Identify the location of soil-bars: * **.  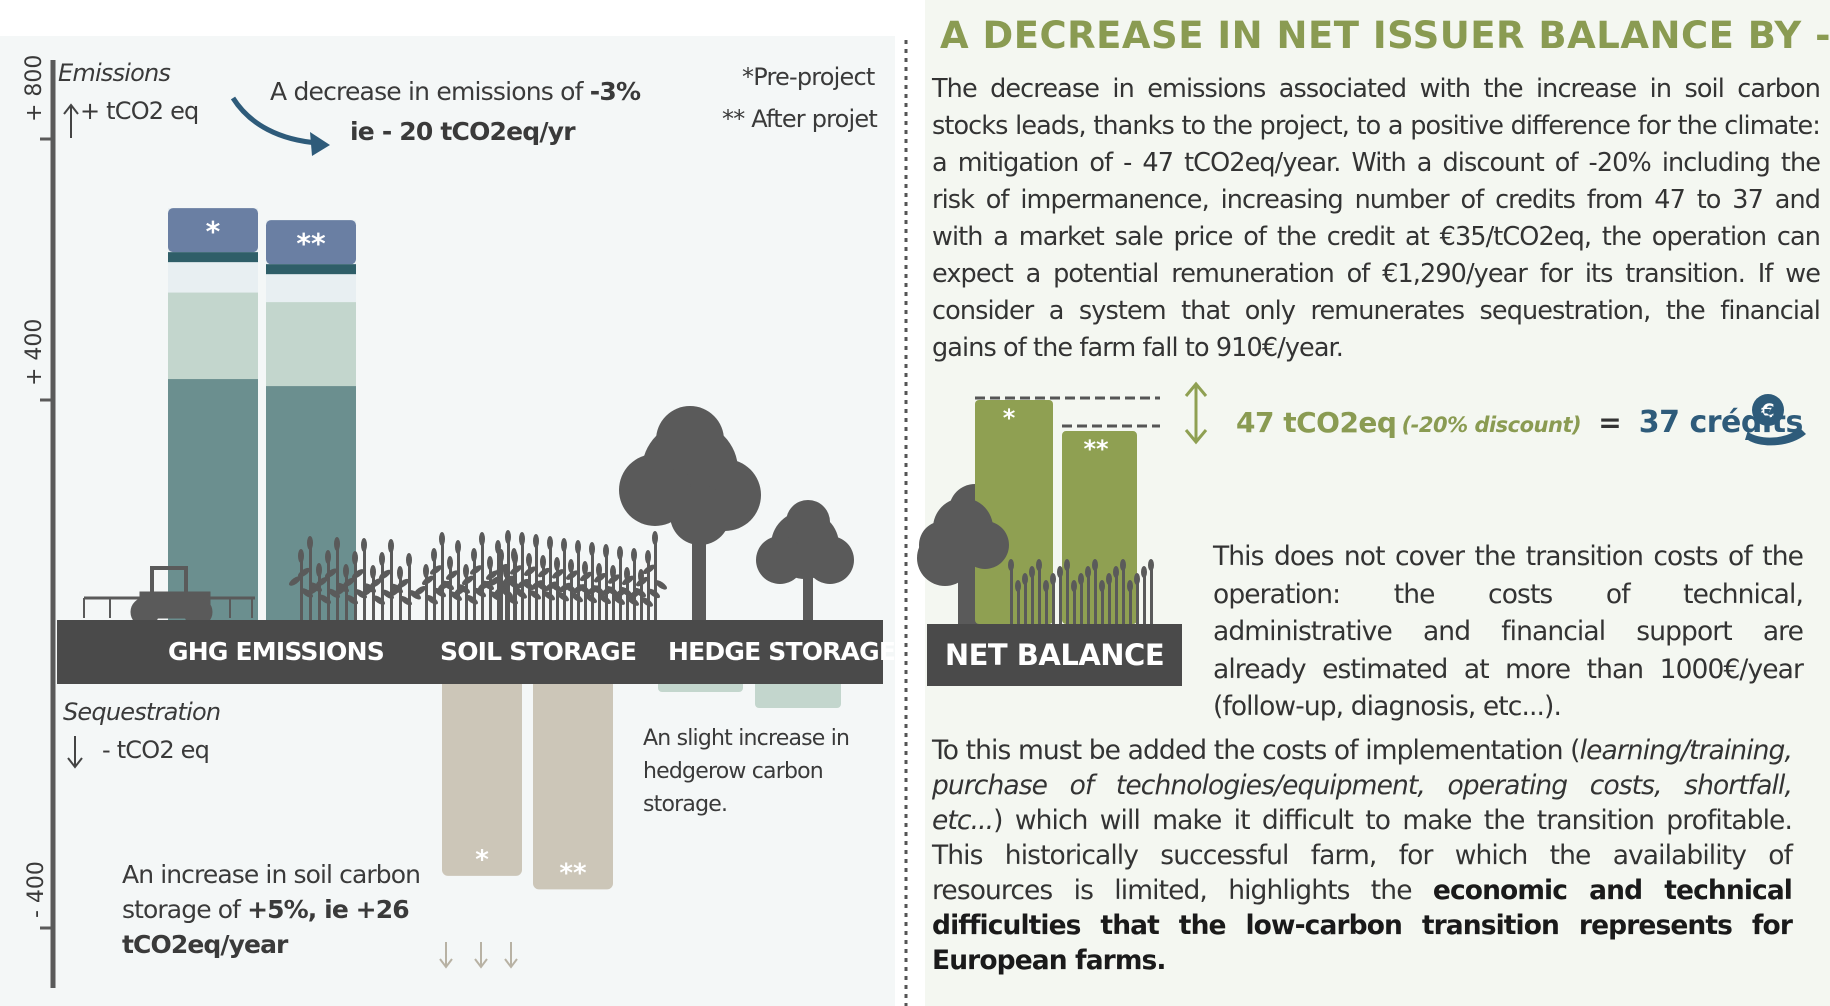
(527, 784).